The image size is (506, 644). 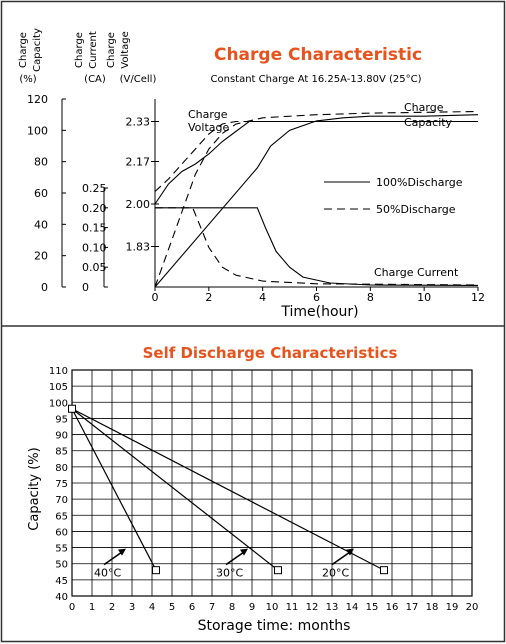 I want to click on y-tick-label: 90, so click(x=61, y=436).